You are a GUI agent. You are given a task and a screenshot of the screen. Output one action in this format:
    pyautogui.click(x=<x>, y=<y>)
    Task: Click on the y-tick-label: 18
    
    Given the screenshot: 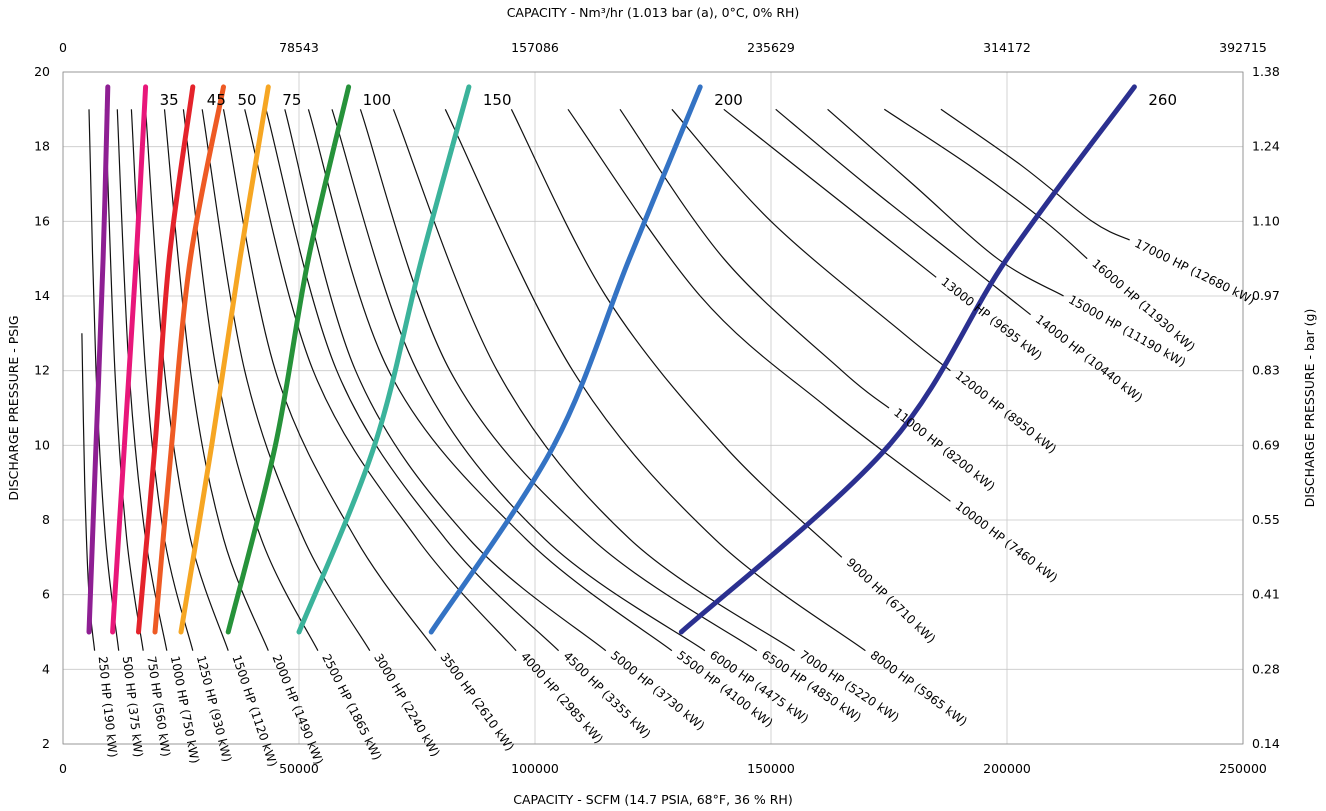 What is the action you would take?
    pyautogui.click(x=42, y=146)
    